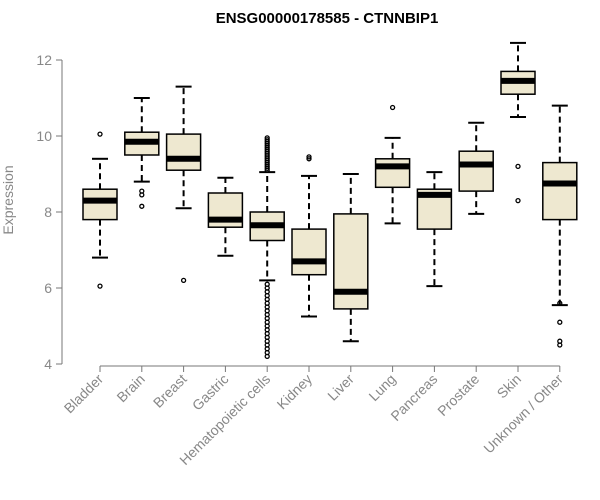 The height and width of the screenshot is (500, 600). Describe the element at coordinates (295, 392) in the screenshot. I see `x-tick-label: Kidney` at that location.